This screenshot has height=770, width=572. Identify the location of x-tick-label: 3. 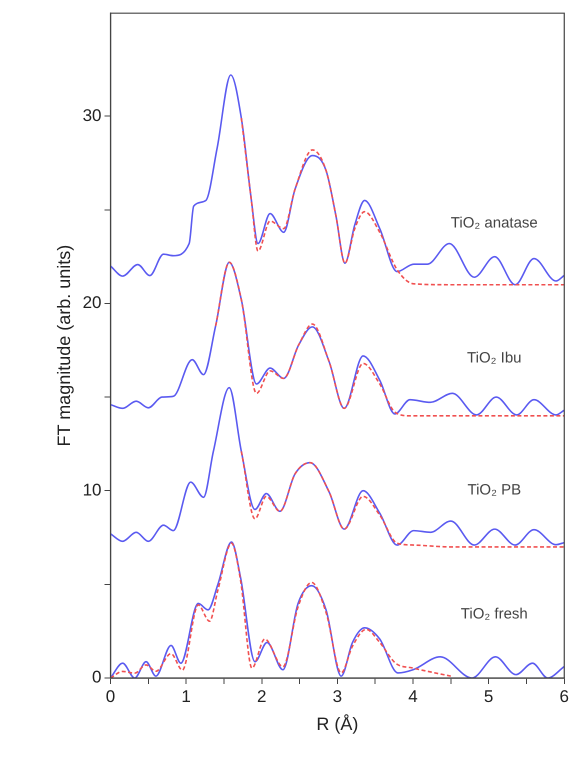
(337, 696).